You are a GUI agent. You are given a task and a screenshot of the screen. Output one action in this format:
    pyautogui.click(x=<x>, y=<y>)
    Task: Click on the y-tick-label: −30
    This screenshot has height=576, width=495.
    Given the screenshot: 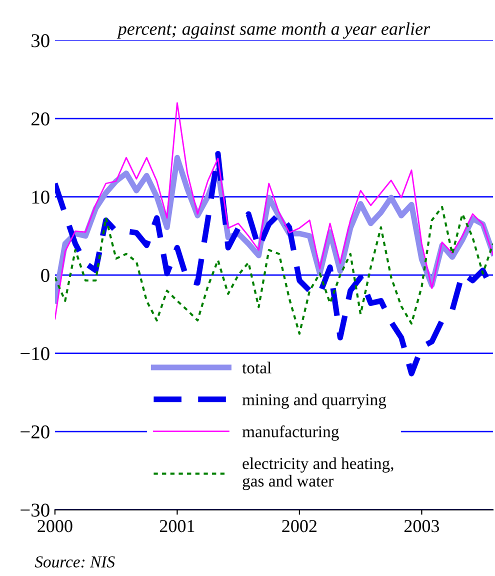 What is the action you would take?
    pyautogui.click(x=35, y=510)
    